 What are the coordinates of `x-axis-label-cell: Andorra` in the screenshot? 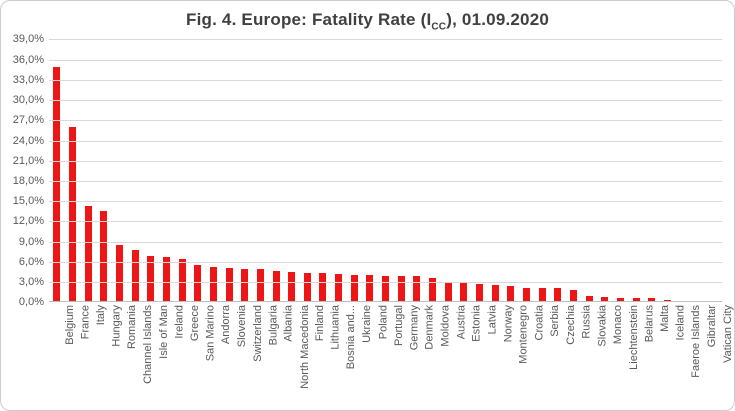 It's located at (219, 356).